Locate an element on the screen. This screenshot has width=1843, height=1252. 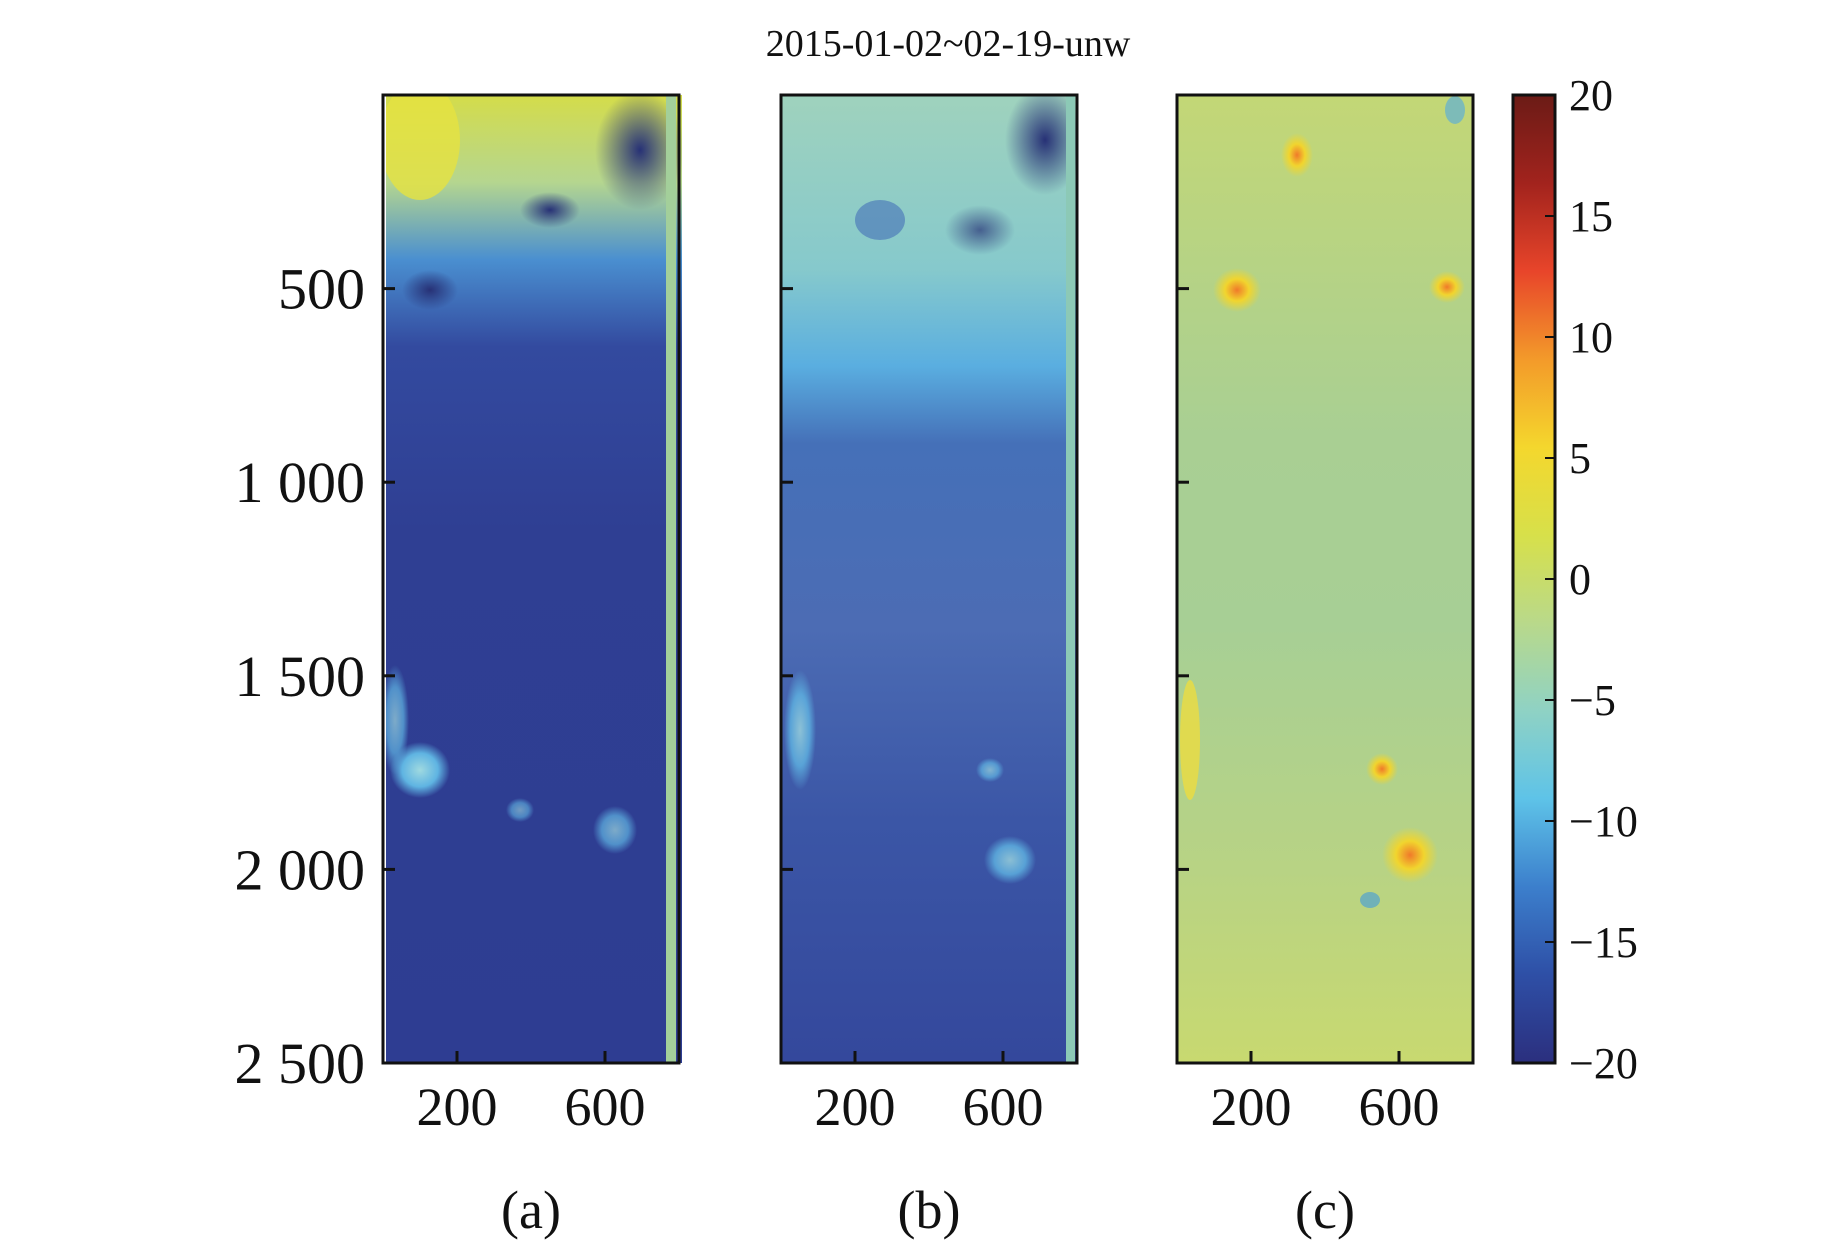
panel-b is located at coordinates (929, 579).